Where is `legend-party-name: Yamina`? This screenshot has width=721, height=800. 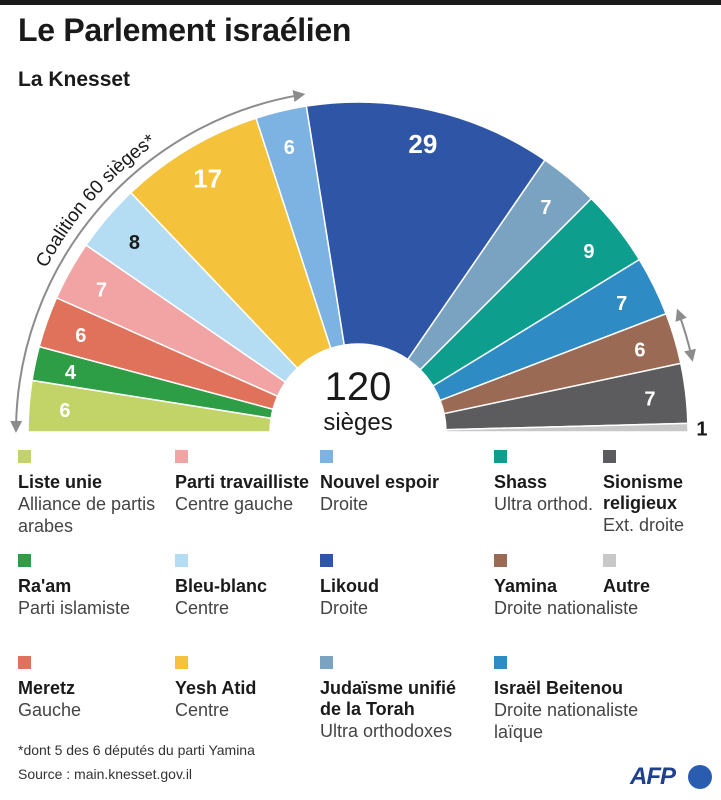
legend-party-name: Yamina is located at coordinates (526, 586).